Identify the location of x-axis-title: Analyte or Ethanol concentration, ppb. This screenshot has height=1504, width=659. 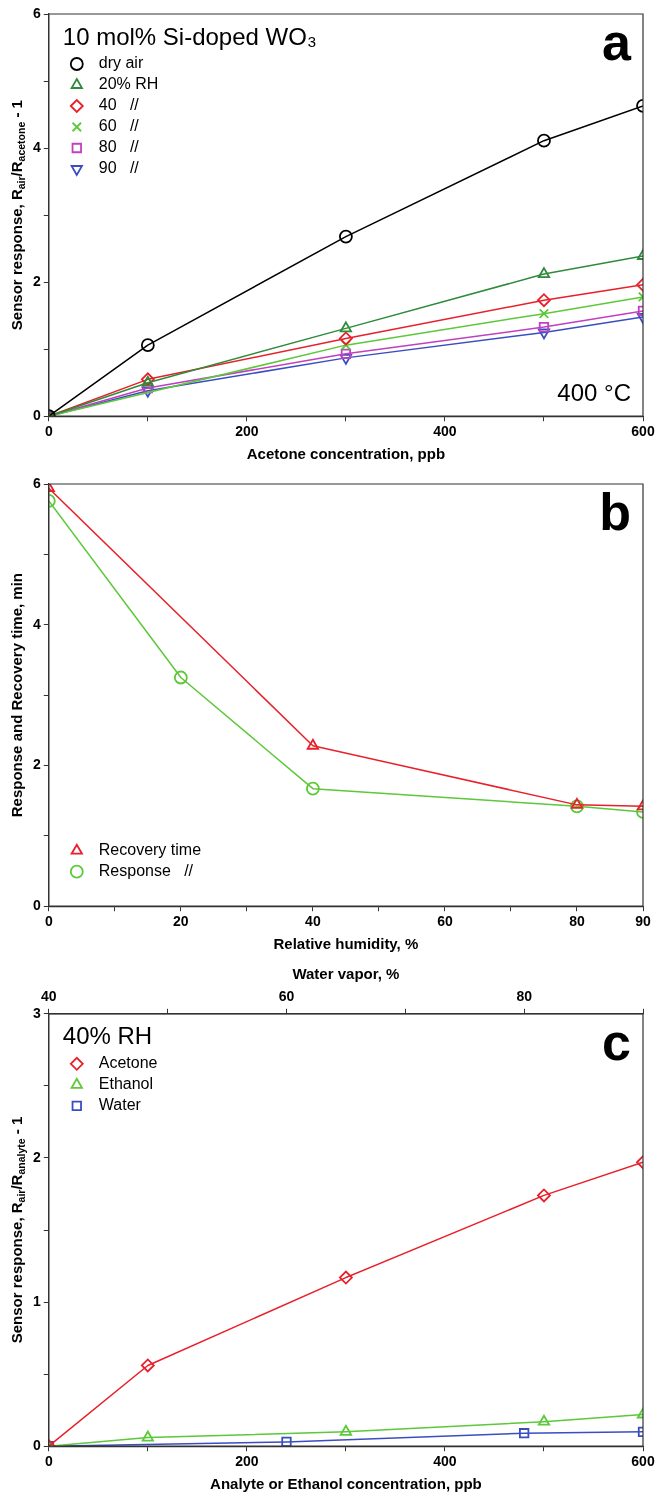
(346, 1484).